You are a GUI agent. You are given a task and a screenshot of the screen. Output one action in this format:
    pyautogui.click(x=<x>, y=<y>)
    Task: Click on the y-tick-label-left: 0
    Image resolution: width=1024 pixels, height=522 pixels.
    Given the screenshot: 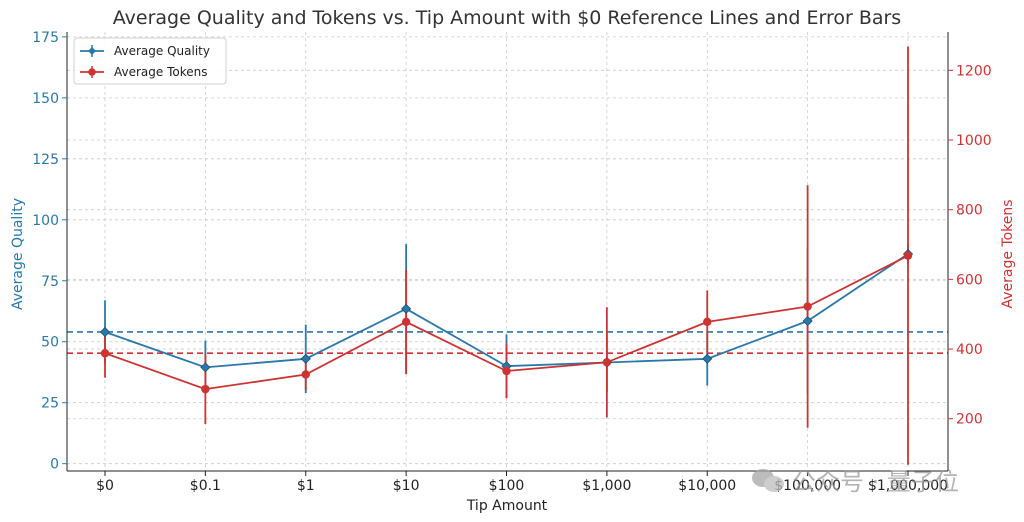 What is the action you would take?
    pyautogui.click(x=54, y=465)
    